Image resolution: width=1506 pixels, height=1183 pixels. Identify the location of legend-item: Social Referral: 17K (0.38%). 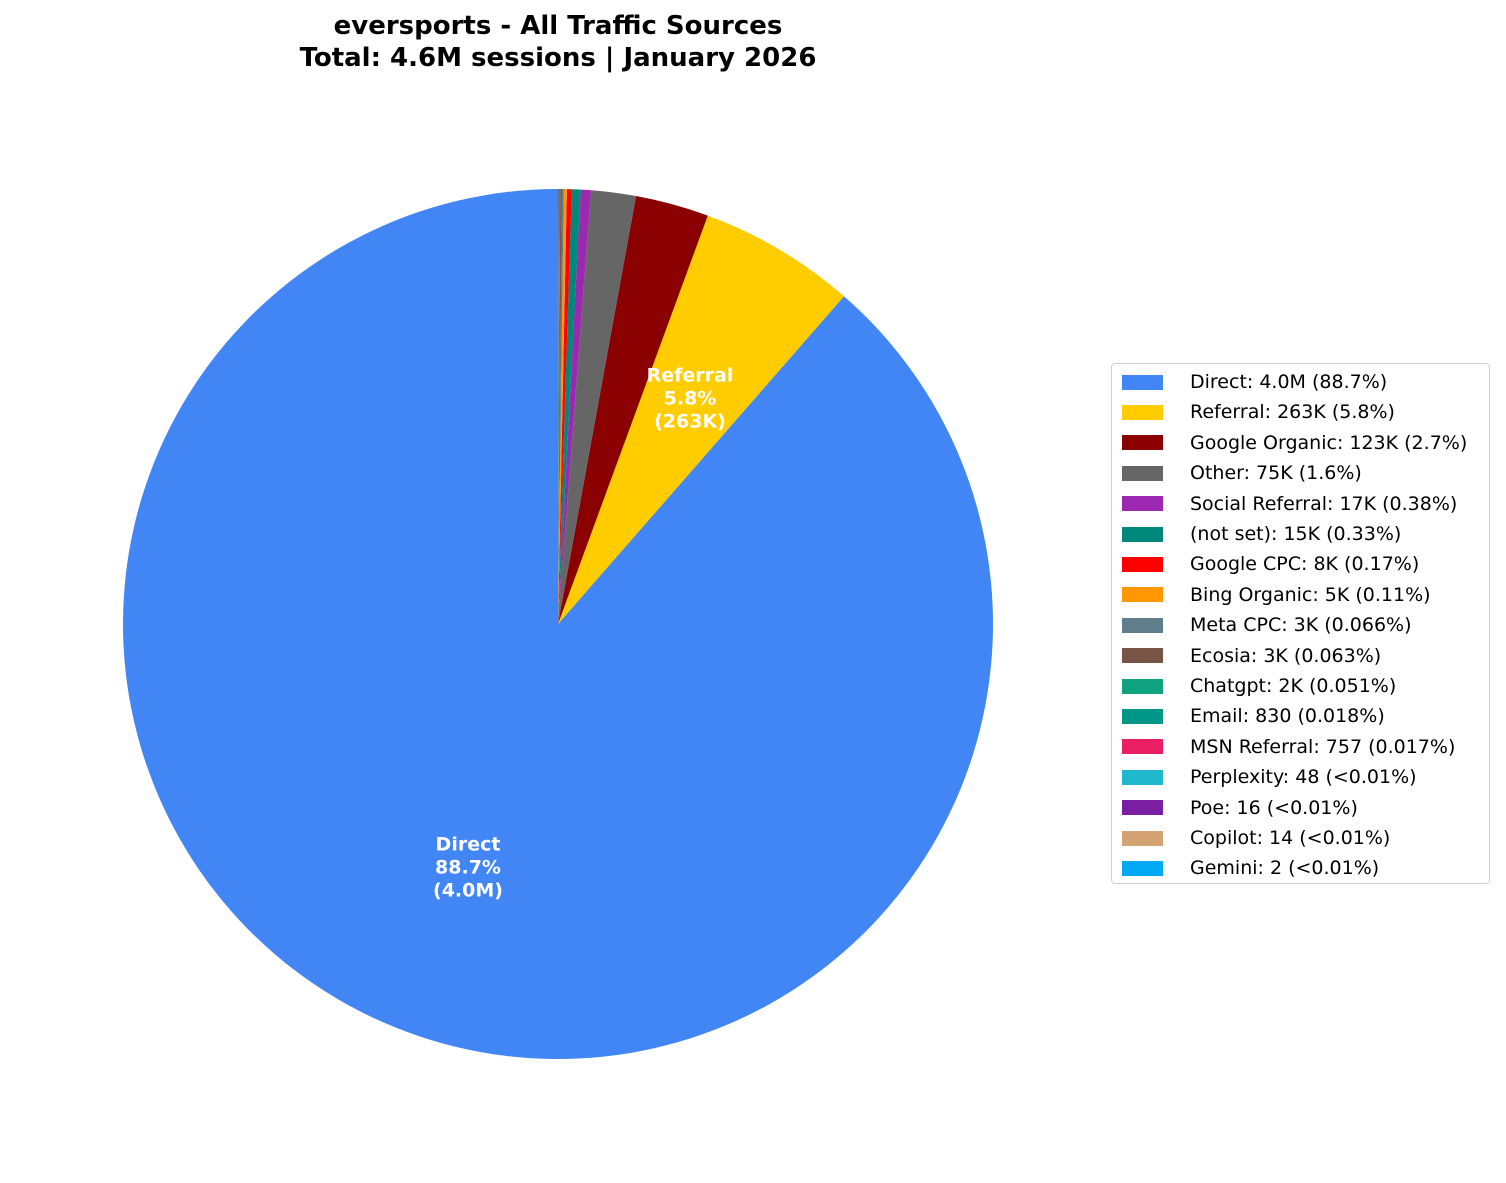
(1289, 504).